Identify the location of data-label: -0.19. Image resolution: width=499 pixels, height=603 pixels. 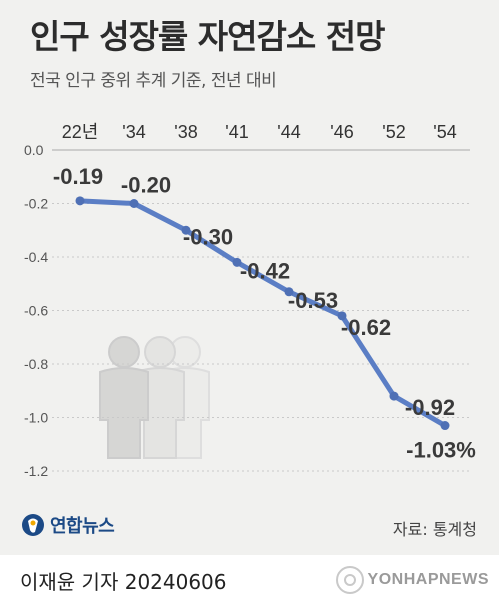
(78, 176).